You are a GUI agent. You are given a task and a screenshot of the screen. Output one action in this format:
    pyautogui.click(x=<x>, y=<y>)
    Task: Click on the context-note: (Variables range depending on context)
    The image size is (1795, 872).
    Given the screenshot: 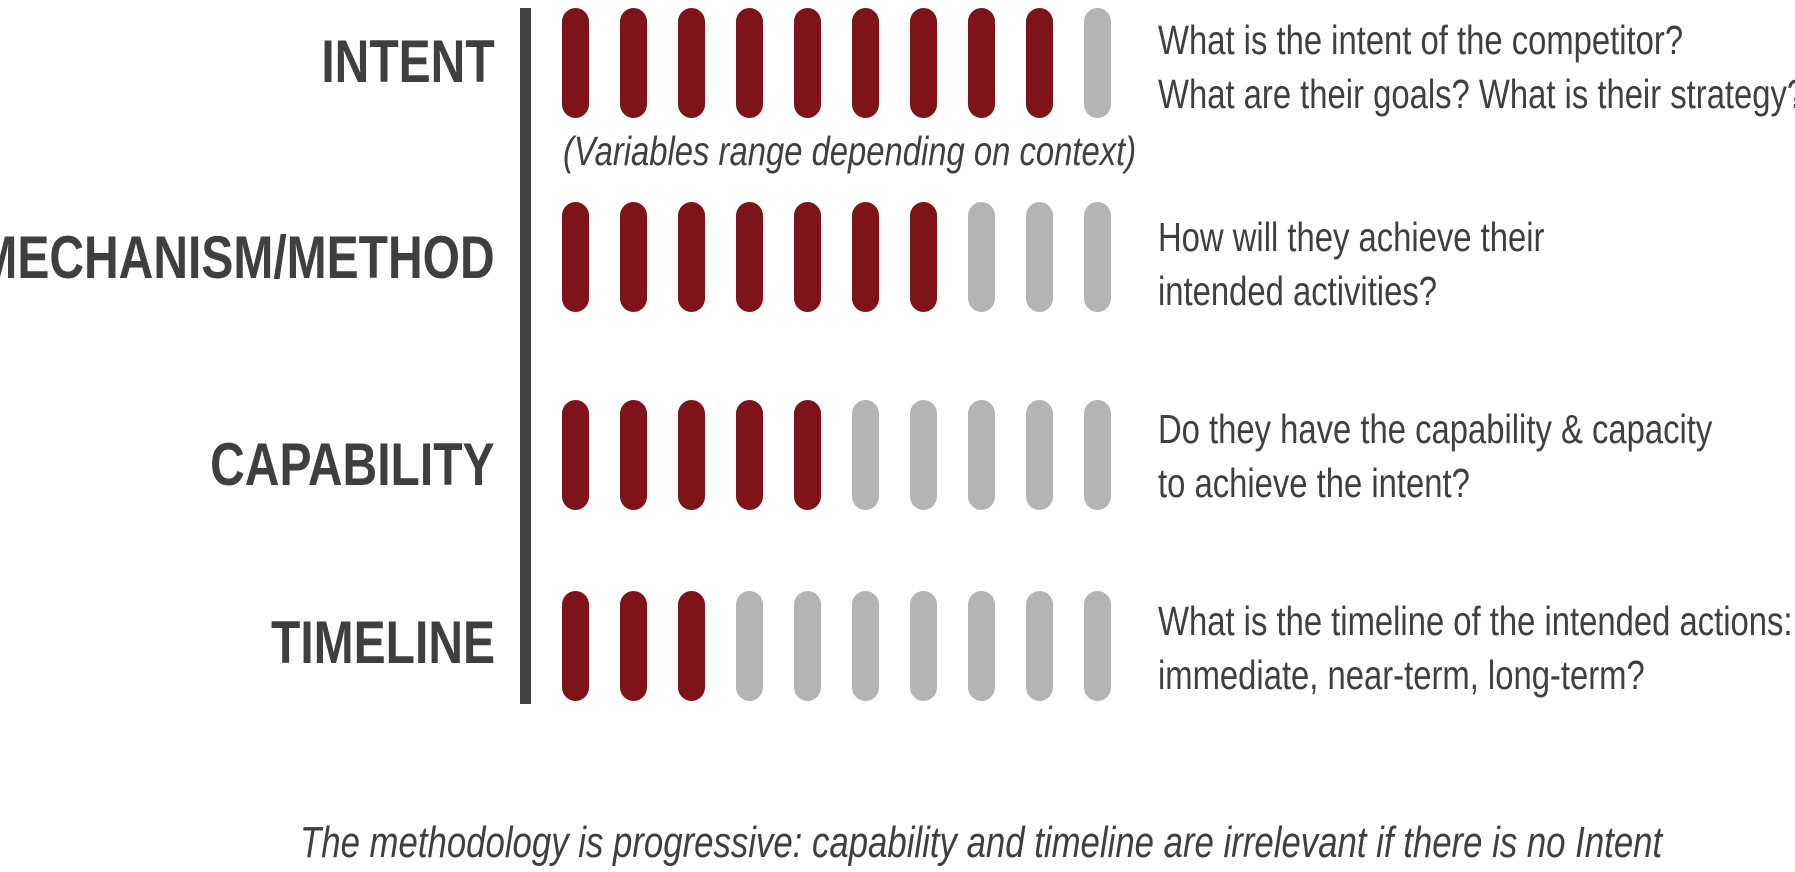 What is the action you would take?
    pyautogui.click(x=850, y=151)
    